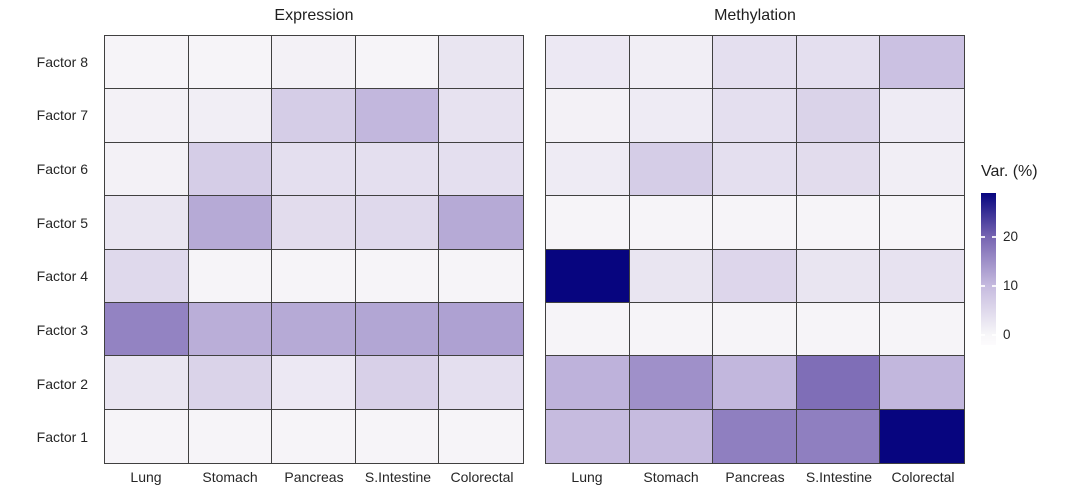 This screenshot has width=1080, height=498. What do you see at coordinates (62, 276) in the screenshot?
I see `row-label: Factor 4` at bounding box center [62, 276].